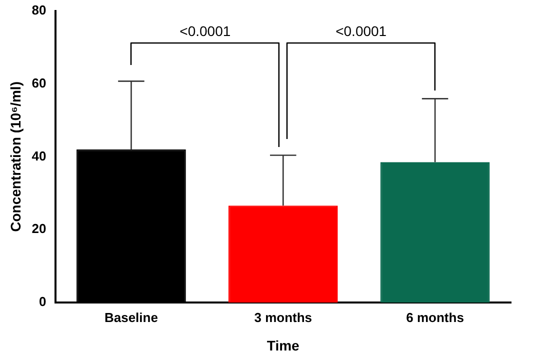 The width and height of the screenshot is (541, 363). Describe the element at coordinates (15, 157) in the screenshot. I see `y-axis-title: Concentration (10⁶/ml)` at that location.